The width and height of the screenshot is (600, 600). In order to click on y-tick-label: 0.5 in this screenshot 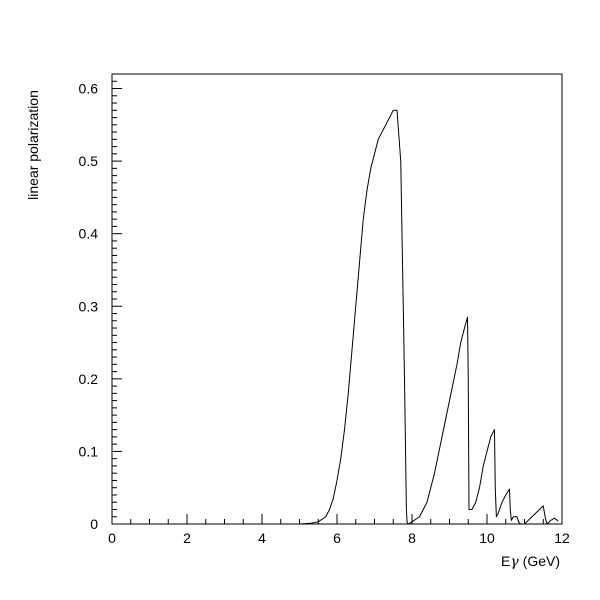, I will do `click(89, 161)`.